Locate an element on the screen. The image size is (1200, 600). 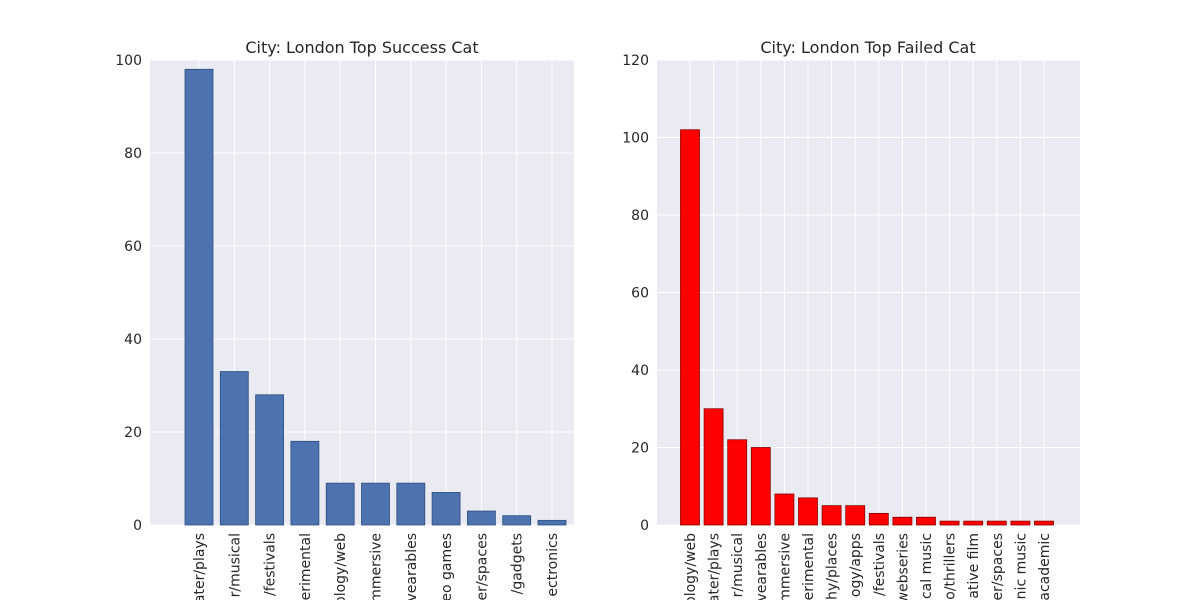
success-x-tick-label: /gadgets is located at coordinates (518, 563).